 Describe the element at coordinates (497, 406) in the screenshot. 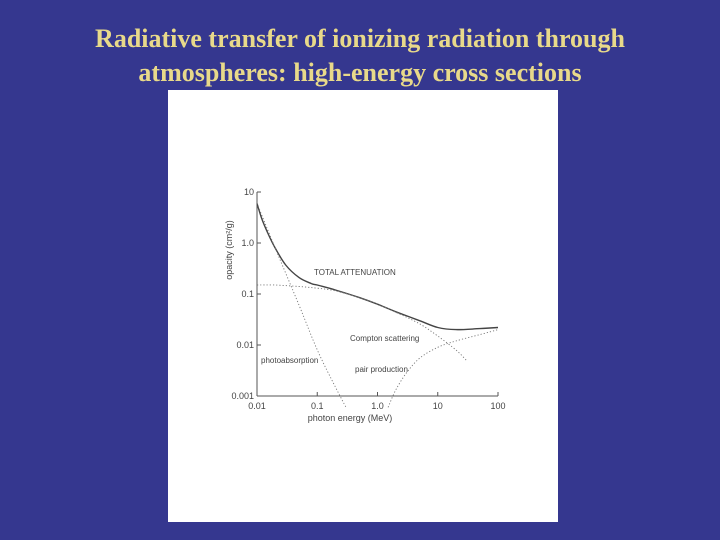

I see `x-tick-label: 100` at that location.